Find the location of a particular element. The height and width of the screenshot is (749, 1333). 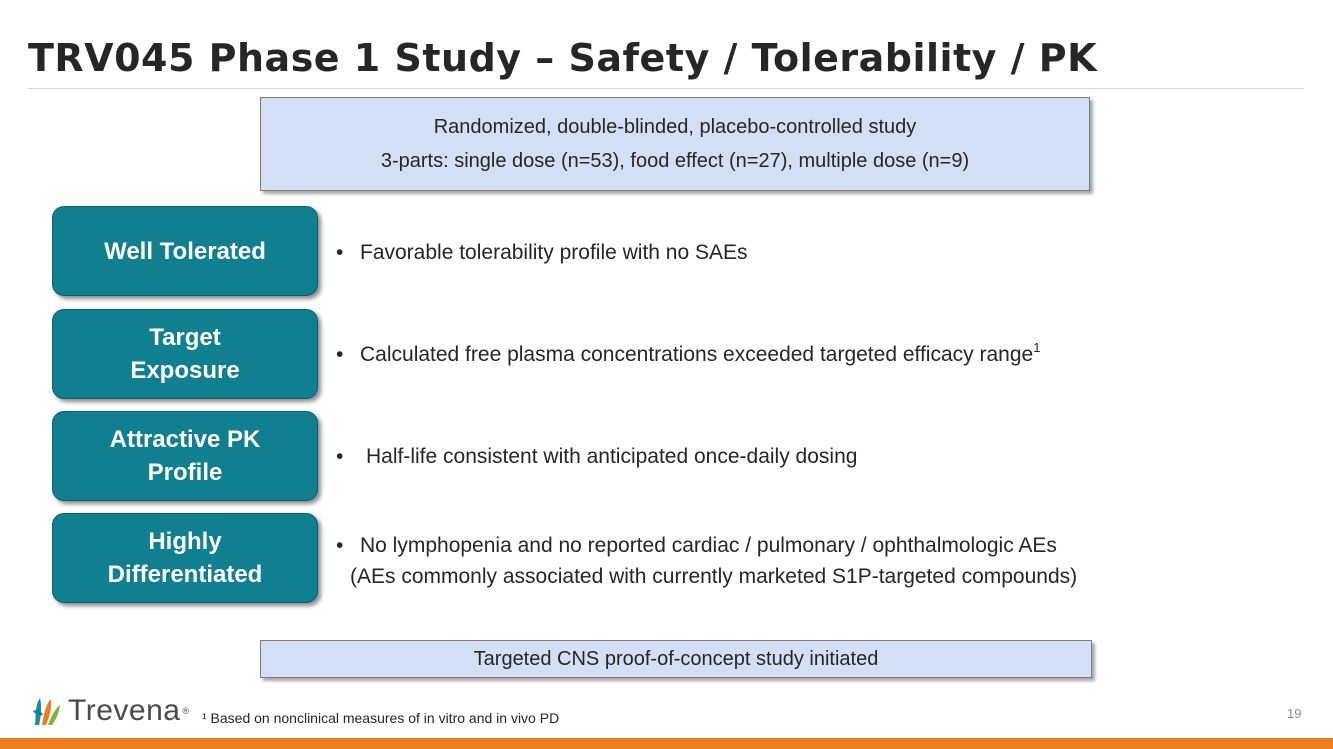

registered-mark: ® is located at coordinates (186, 711).